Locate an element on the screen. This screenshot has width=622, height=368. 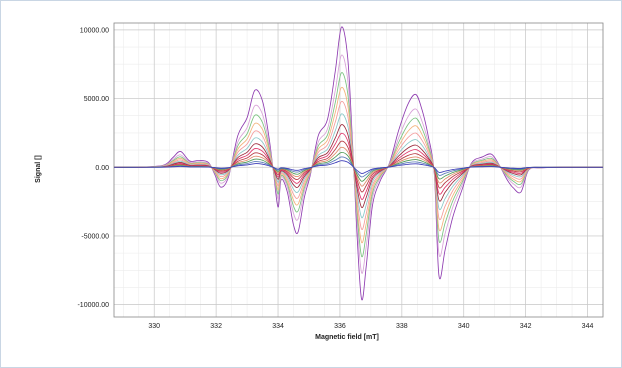
y-tick-label: 0.00 is located at coordinates (102, 168).